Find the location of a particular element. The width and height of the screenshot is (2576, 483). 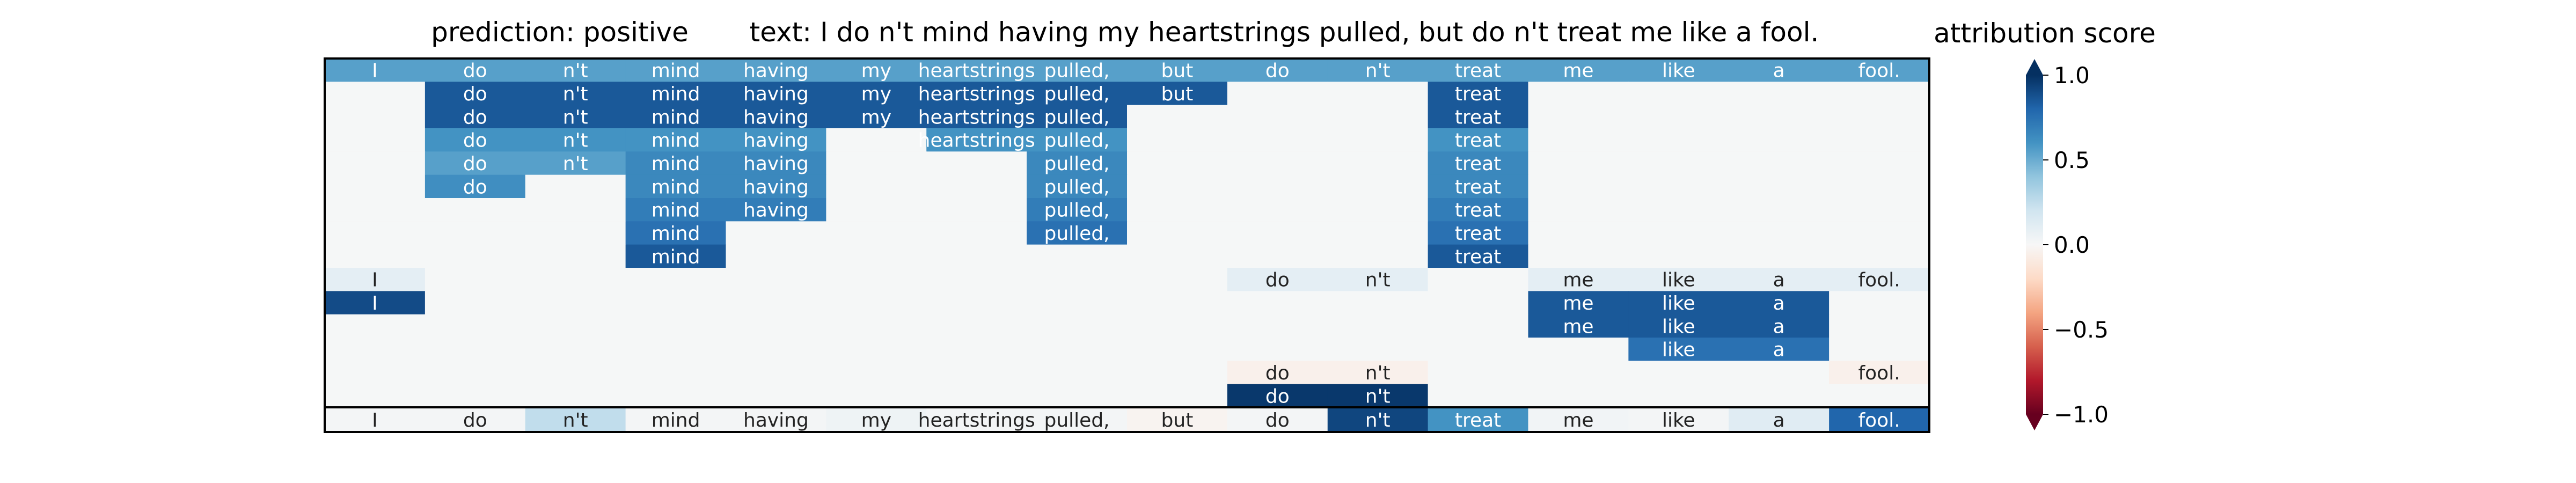

heatmap-cell-token: a is located at coordinates (1779, 71).